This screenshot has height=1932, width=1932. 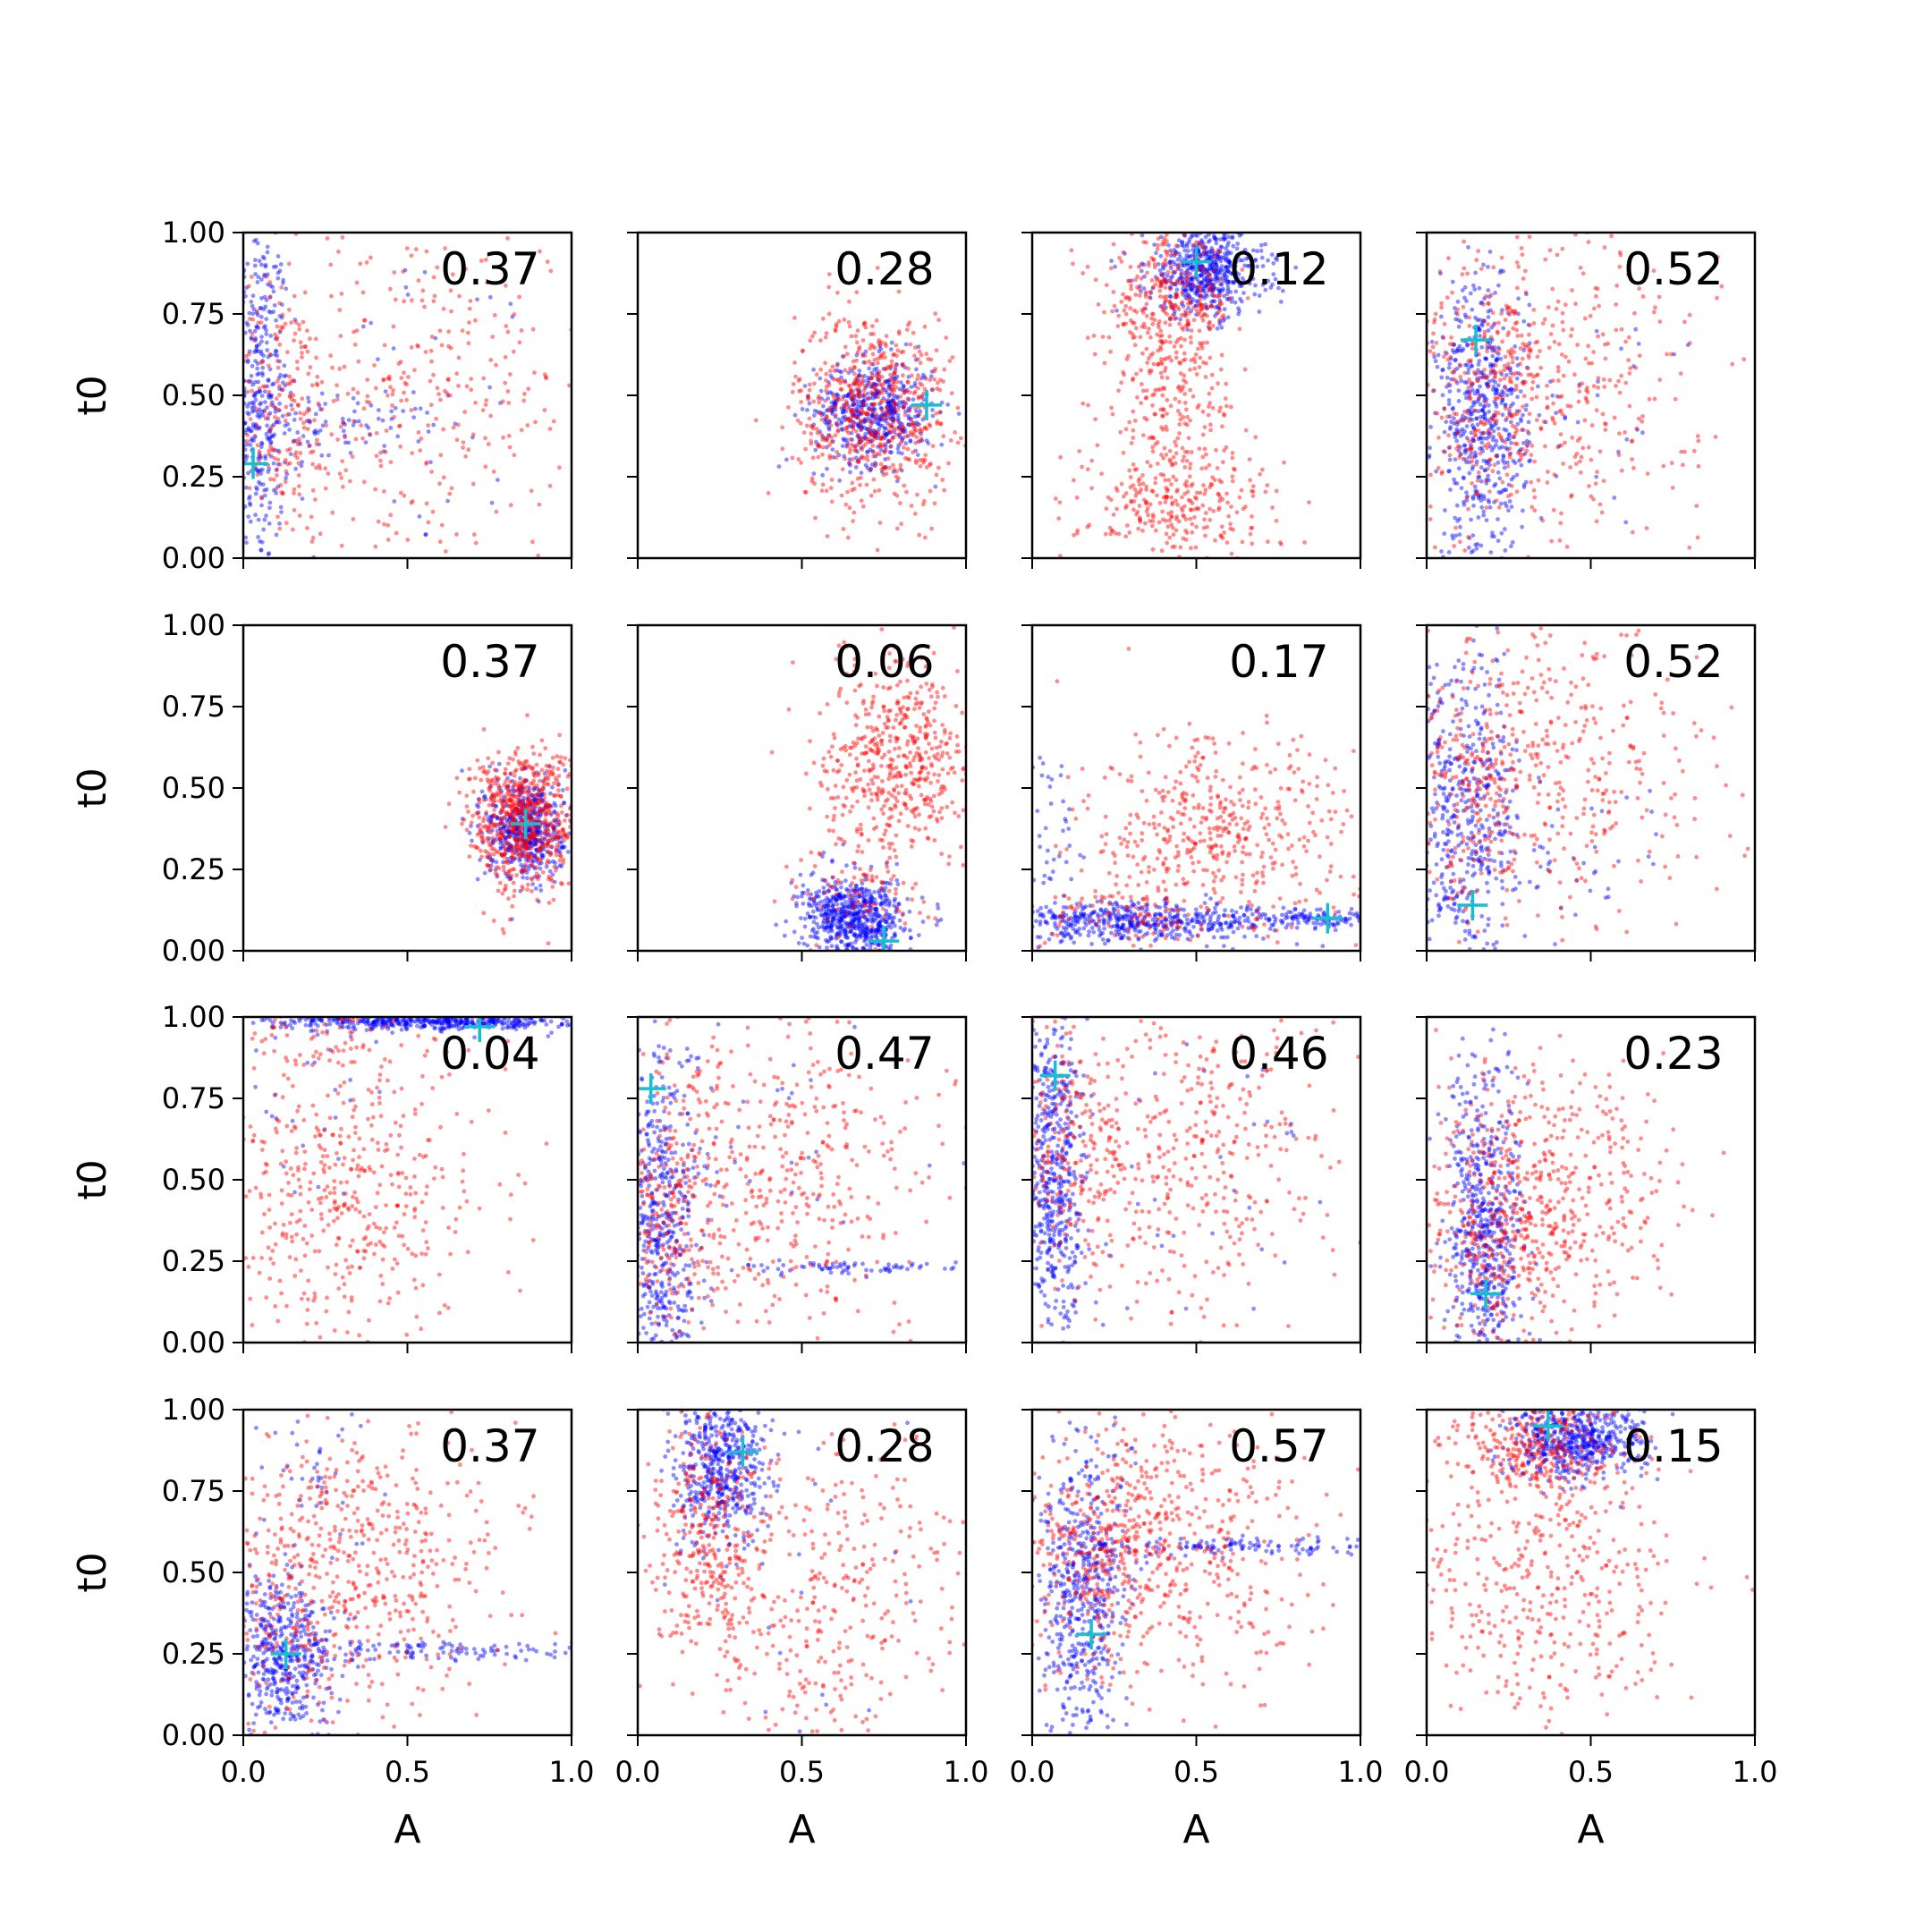 I want to click on points-group, so click(x=507, y=829).